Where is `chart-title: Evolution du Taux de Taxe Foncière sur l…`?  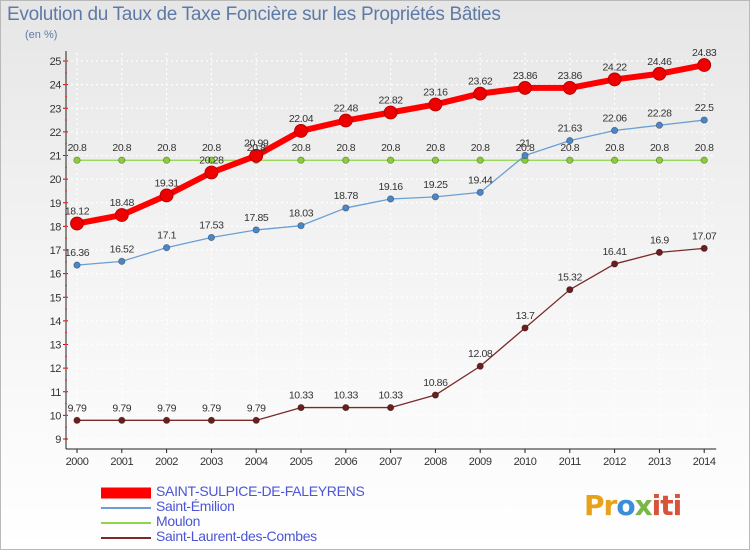 chart-title: Evolution du Taux de Taxe Foncière sur l… is located at coordinates (254, 14).